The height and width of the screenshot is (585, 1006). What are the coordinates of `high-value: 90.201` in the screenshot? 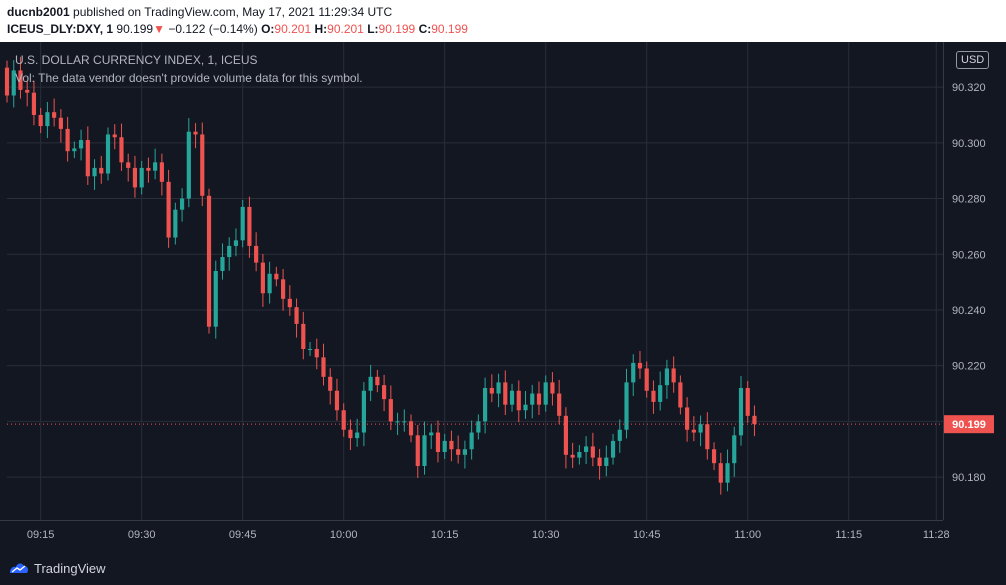 It's located at (345, 29).